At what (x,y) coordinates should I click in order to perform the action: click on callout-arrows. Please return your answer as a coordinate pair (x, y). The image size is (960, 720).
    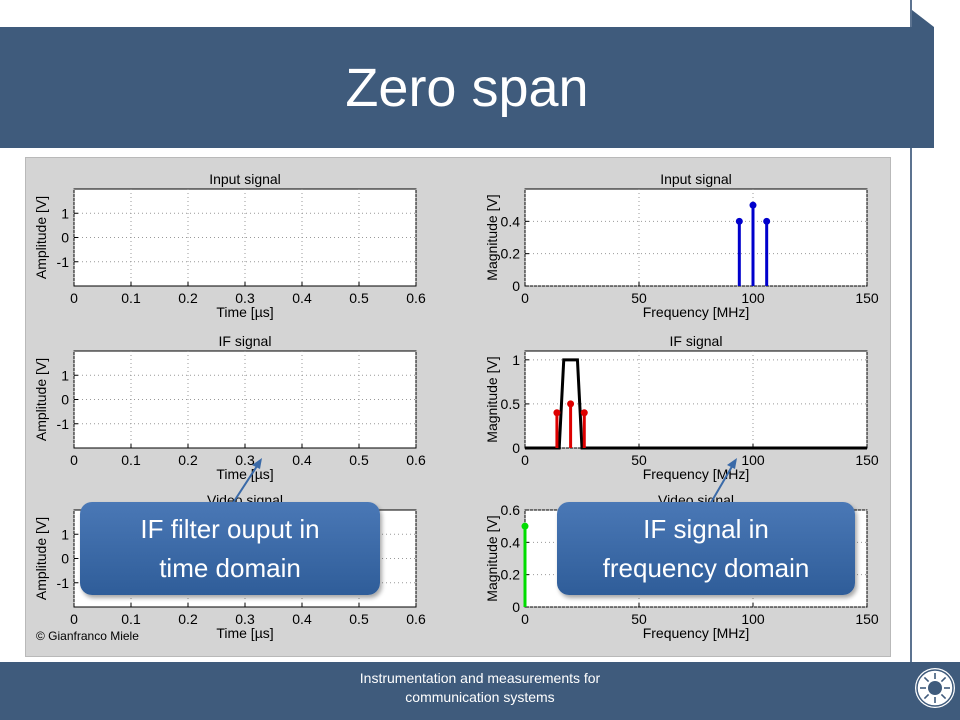
    Looking at the image, I should click on (483, 482).